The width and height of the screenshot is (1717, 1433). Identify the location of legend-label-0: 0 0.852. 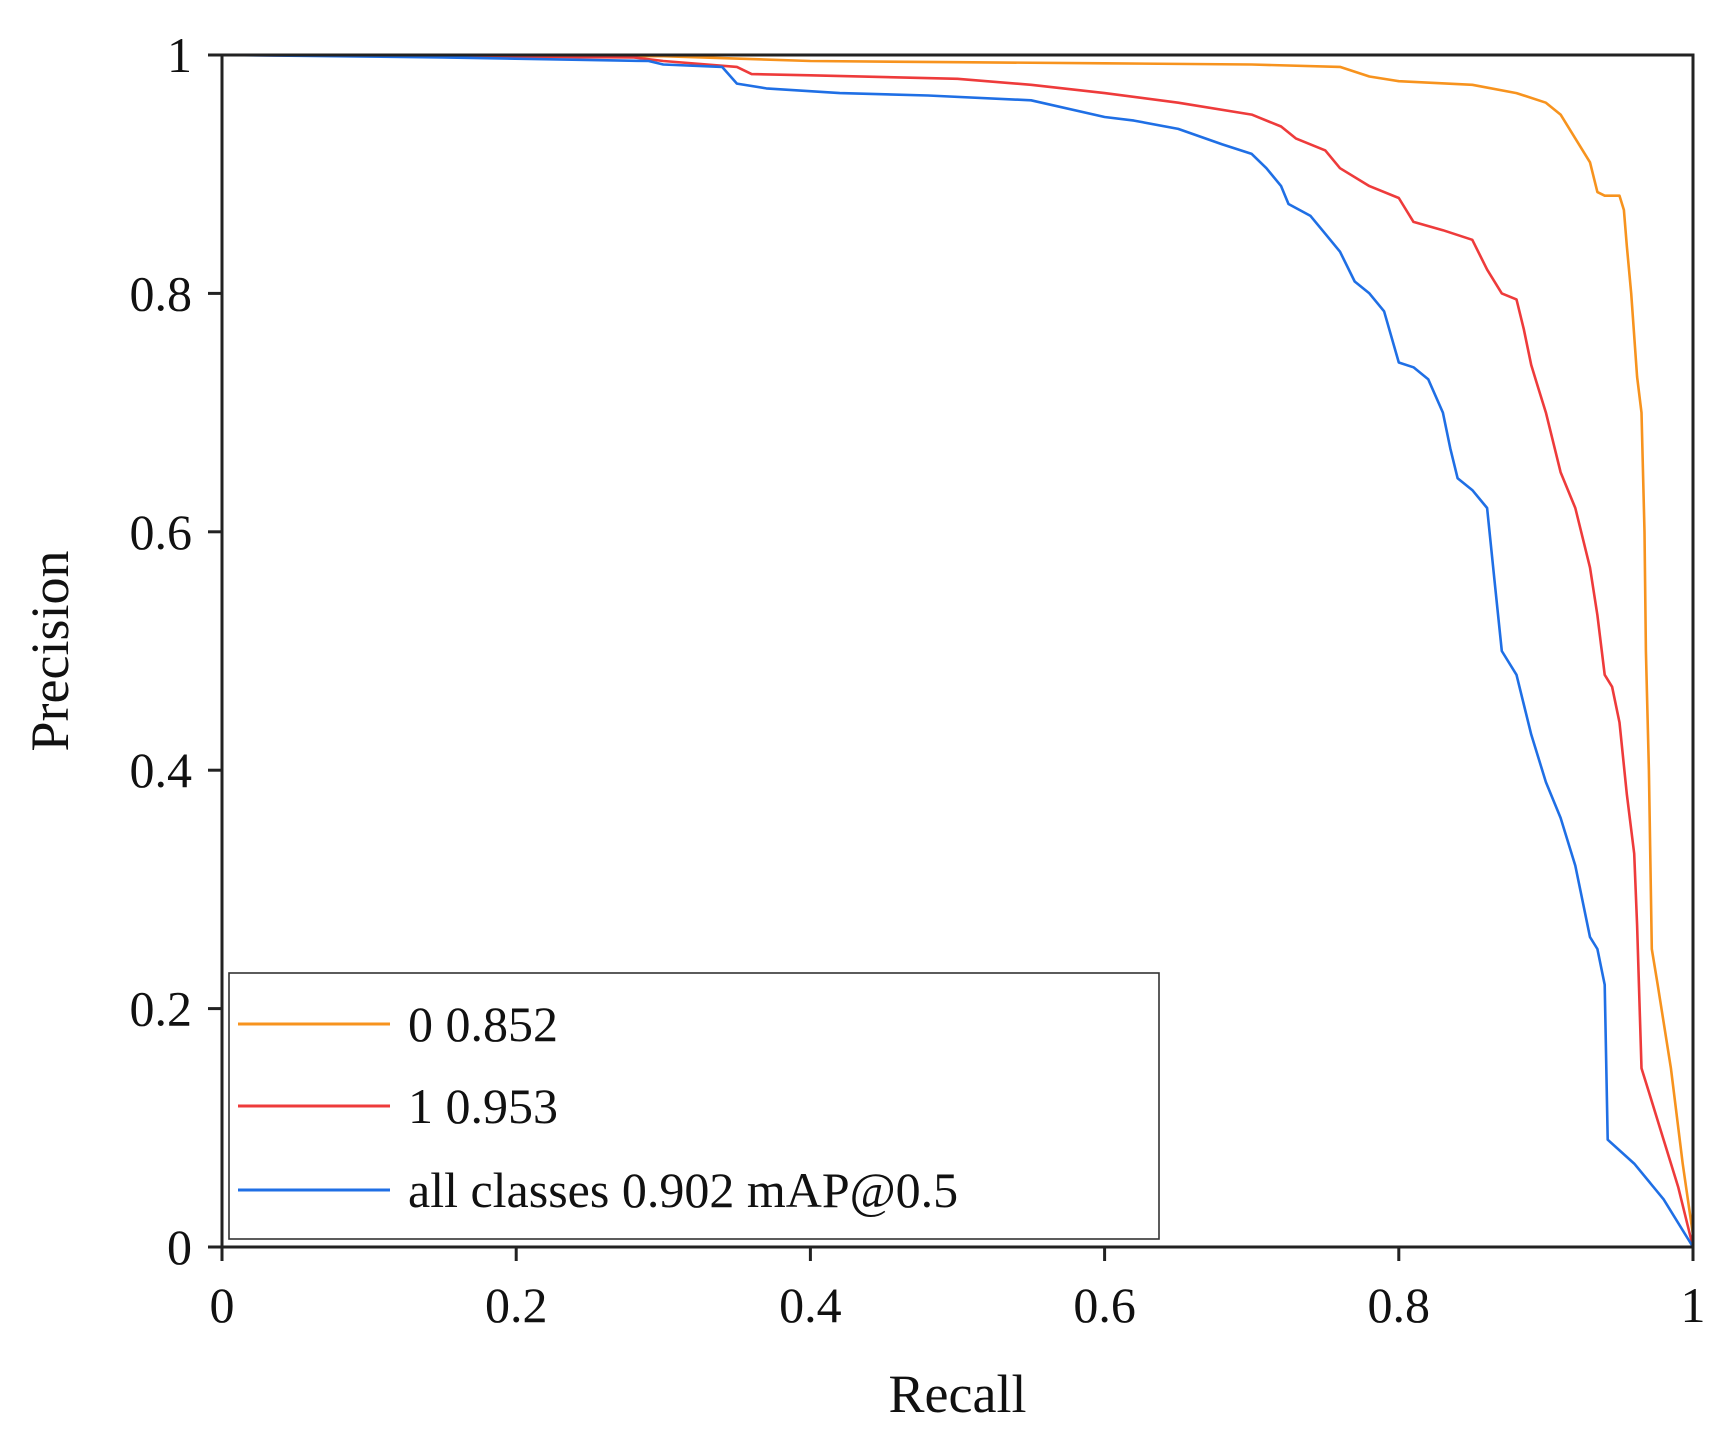
(483, 1024).